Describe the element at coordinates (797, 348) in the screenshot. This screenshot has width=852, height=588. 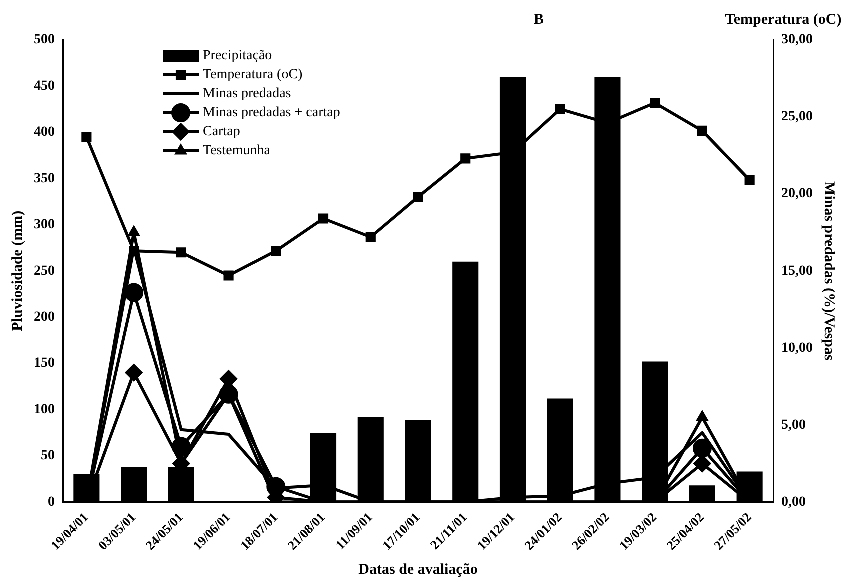
I see `y2-tick-label: 10,00` at that location.